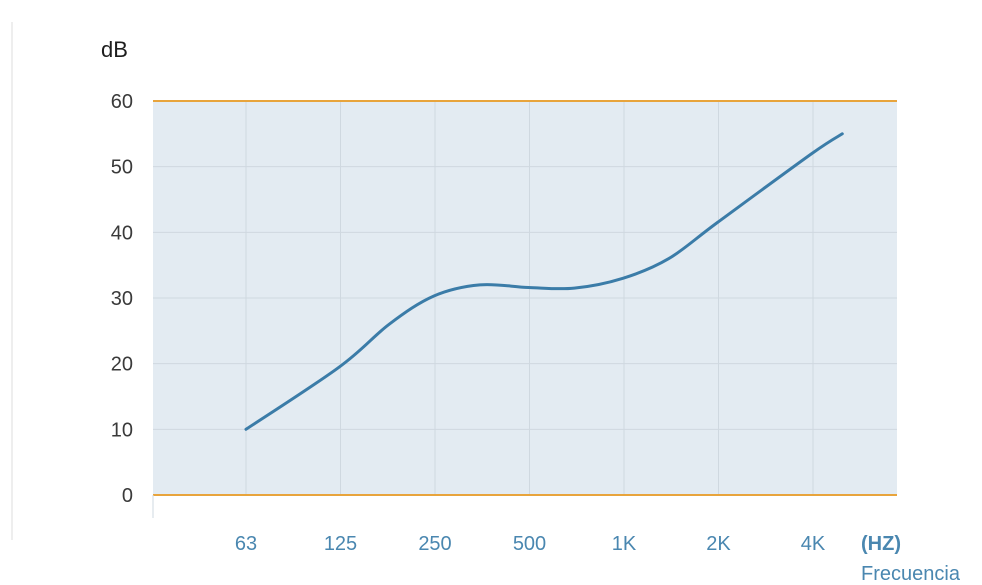  Describe the element at coordinates (122, 365) in the screenshot. I see `y-tick-label: 20` at that location.